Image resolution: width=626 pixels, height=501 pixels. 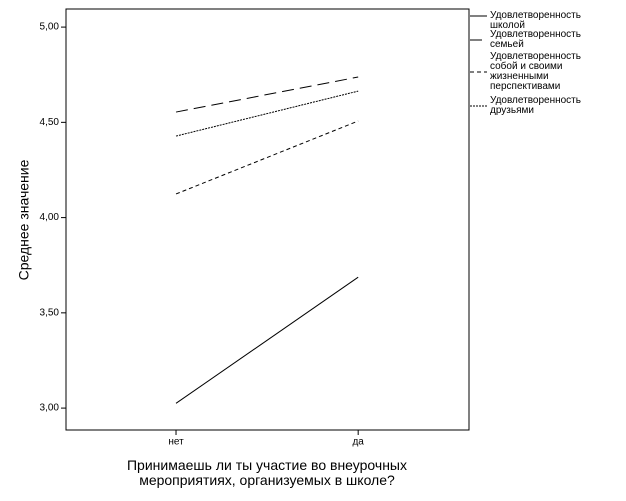 I want to click on legend-label: Удовлетворенность школой, so click(x=535, y=20).